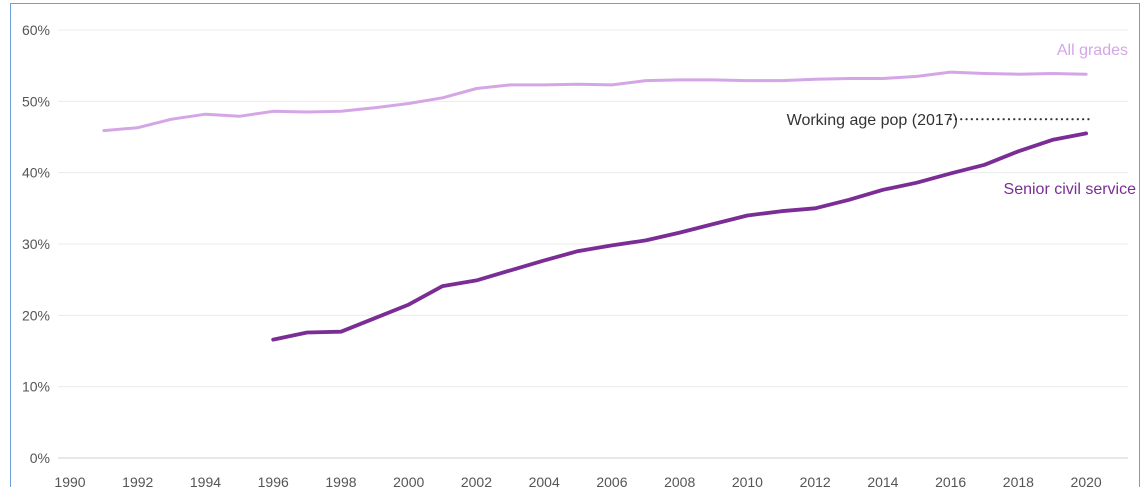 The width and height of the screenshot is (1144, 490). What do you see at coordinates (679, 482) in the screenshot?
I see `x-tick-label: 2008` at bounding box center [679, 482].